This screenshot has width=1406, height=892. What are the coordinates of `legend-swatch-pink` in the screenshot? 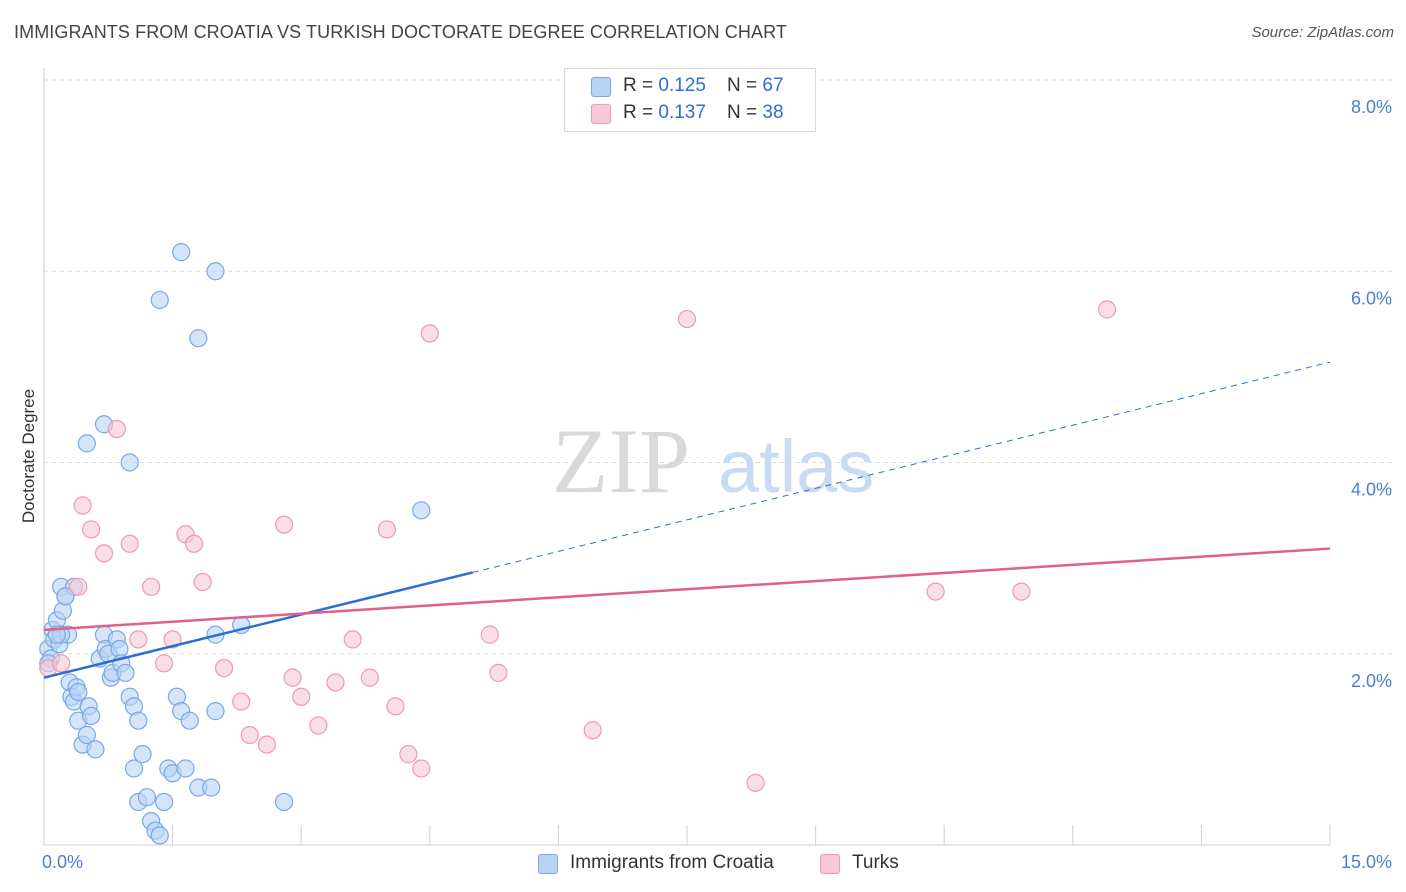 It's located at (601, 114).